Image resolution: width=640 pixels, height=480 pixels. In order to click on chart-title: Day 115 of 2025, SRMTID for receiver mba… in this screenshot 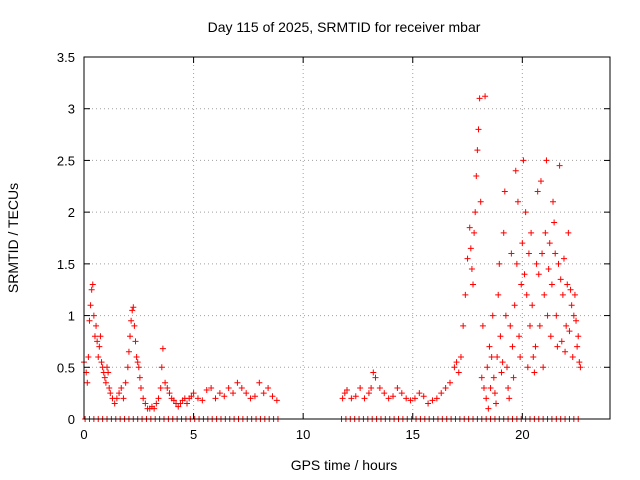, I will do `click(344, 27)`.